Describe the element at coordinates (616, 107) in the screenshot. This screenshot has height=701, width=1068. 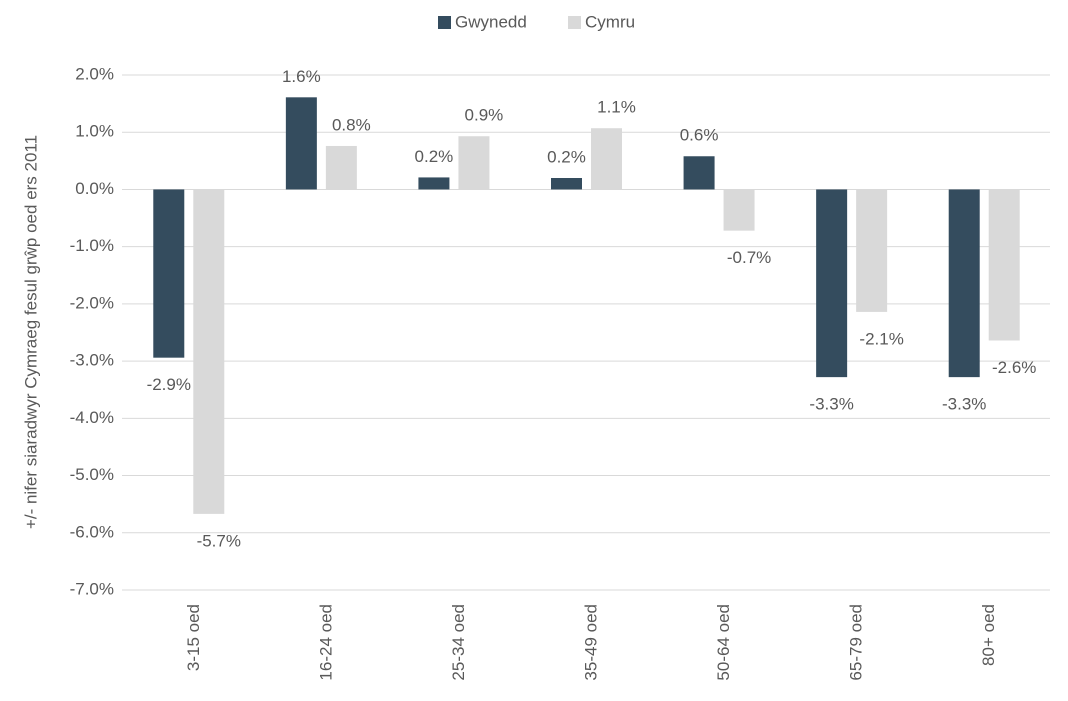
I see `data-label: 1.1%` at that location.